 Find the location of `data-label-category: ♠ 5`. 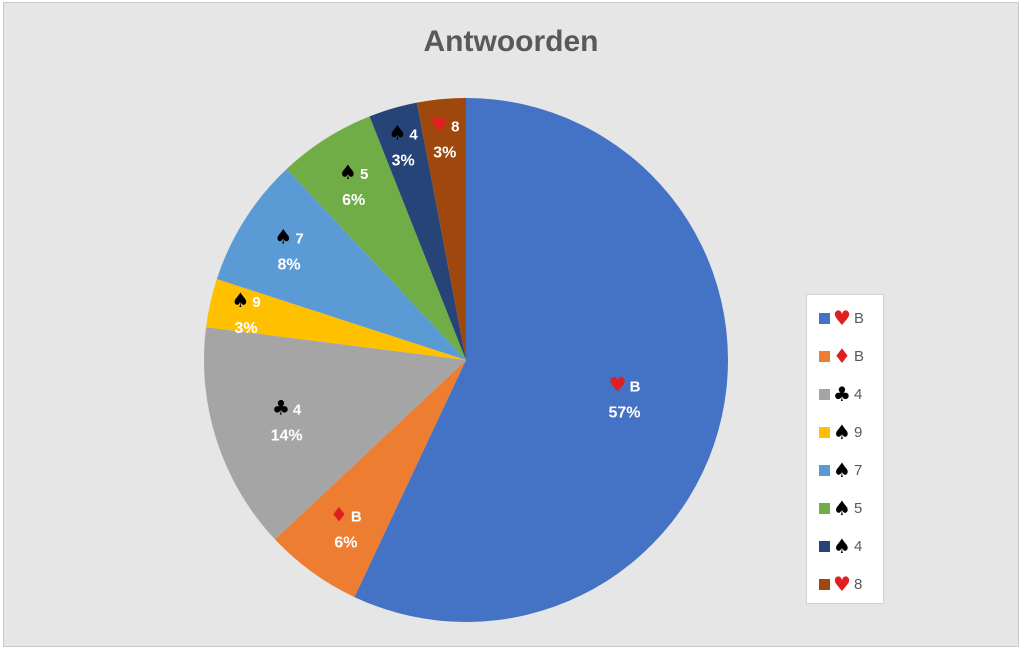

data-label-category: ♠ 5 is located at coordinates (353, 172).